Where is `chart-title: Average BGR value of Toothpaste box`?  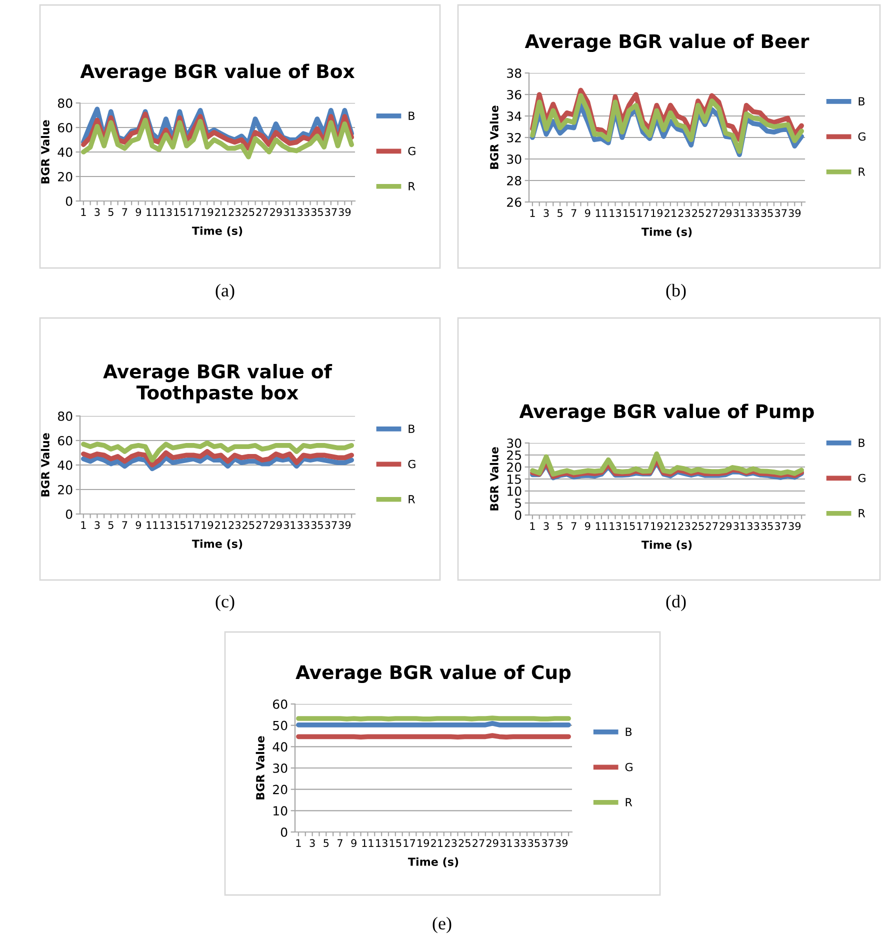 chart-title: Average BGR value of Toothpaste box is located at coordinates (217, 384).